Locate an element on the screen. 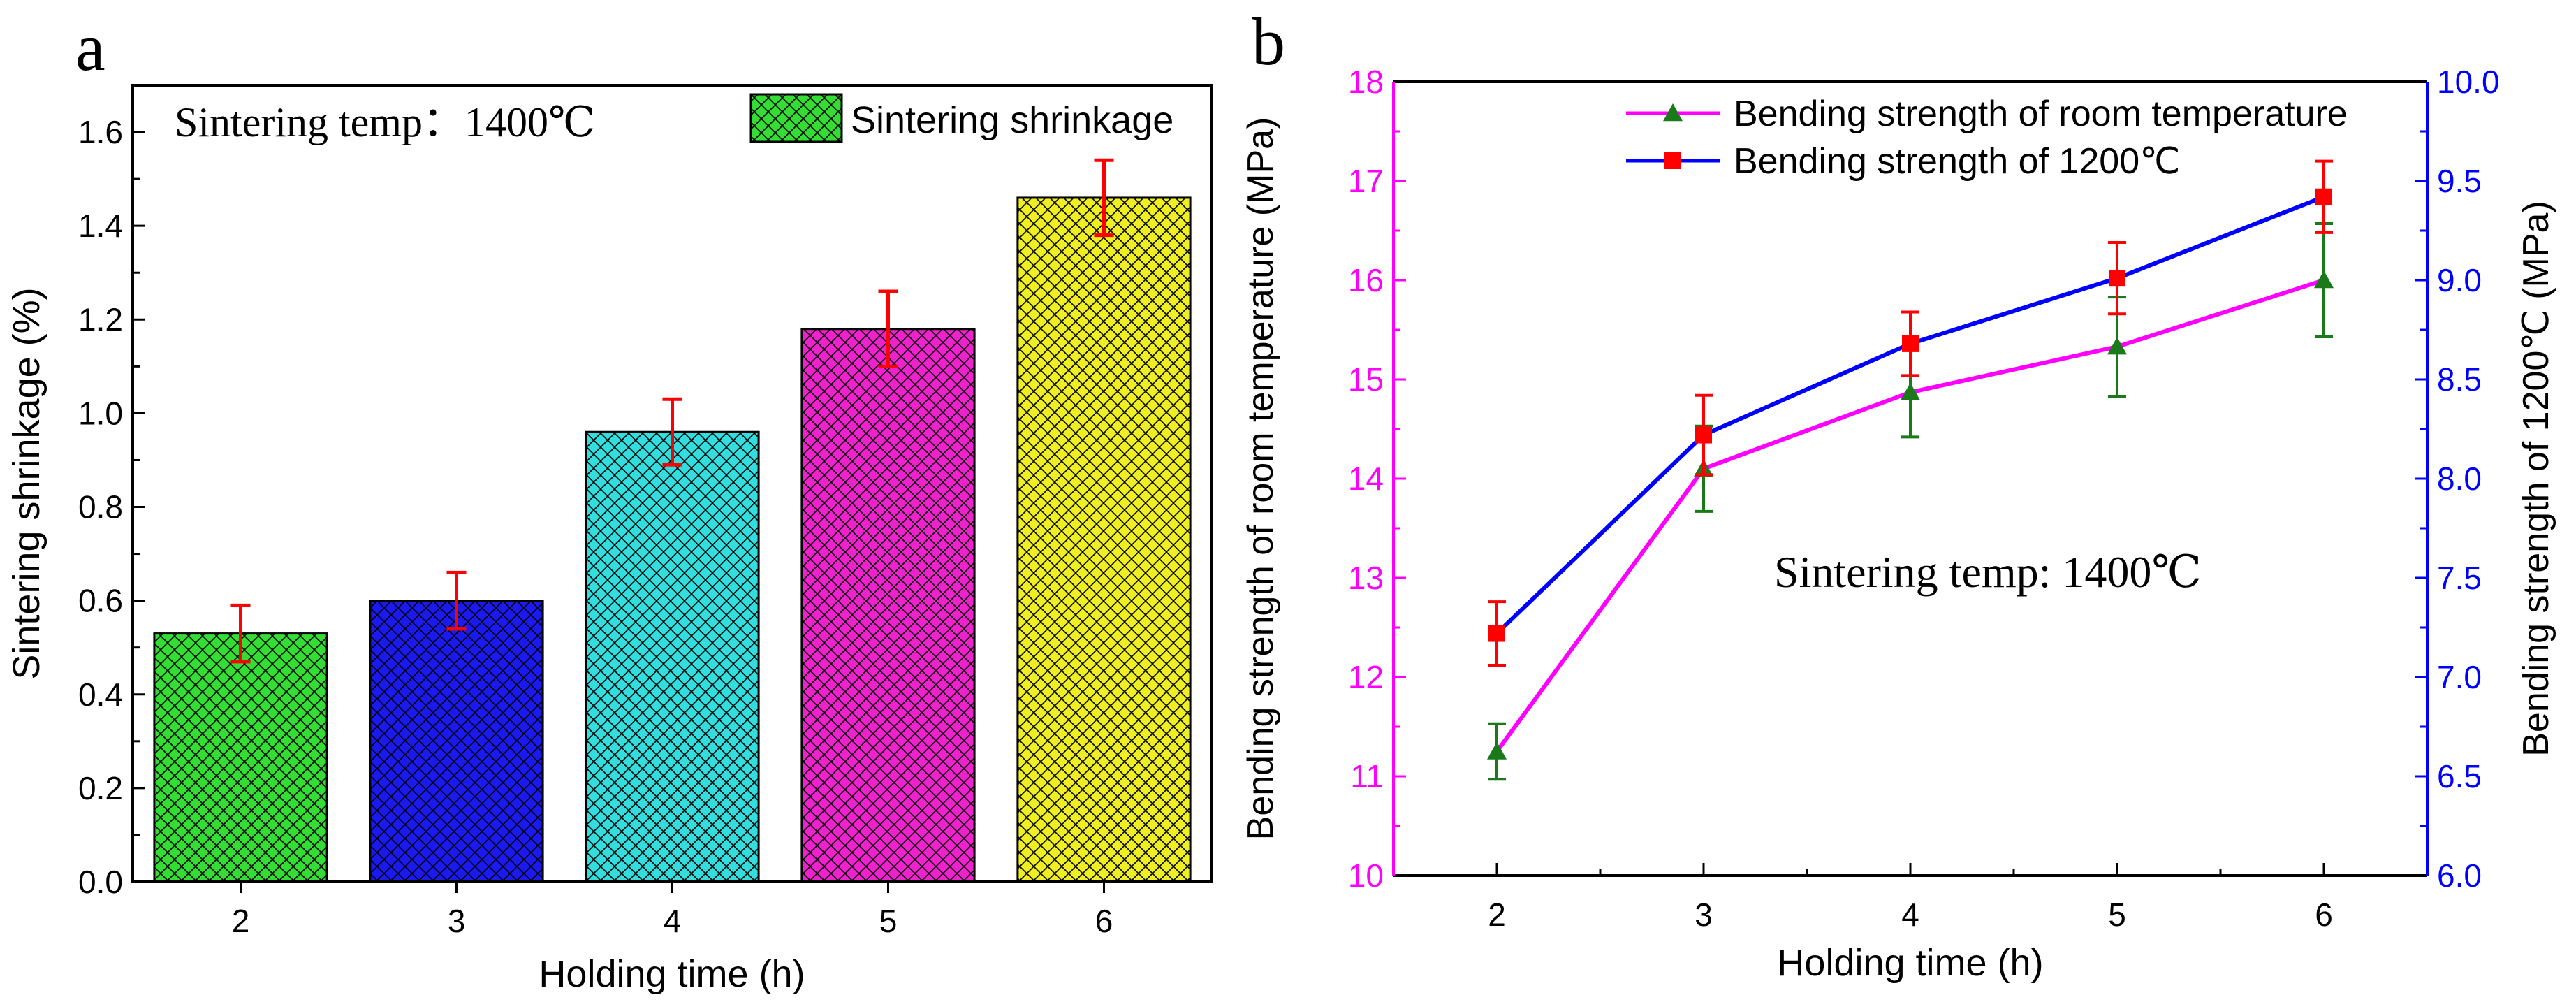 The width and height of the screenshot is (2576, 1002). panel-b-left-tick-label: 16 is located at coordinates (1366, 280).